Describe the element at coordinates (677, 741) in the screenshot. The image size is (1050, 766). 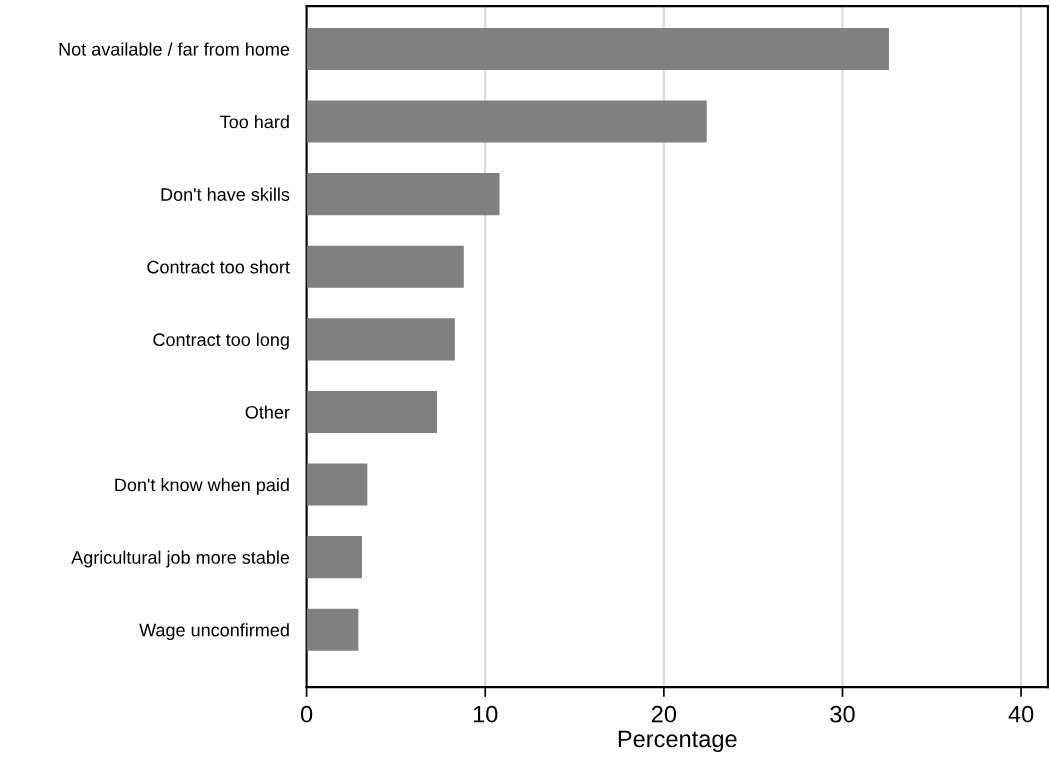
I see `x-axis-title: Percentage` at that location.